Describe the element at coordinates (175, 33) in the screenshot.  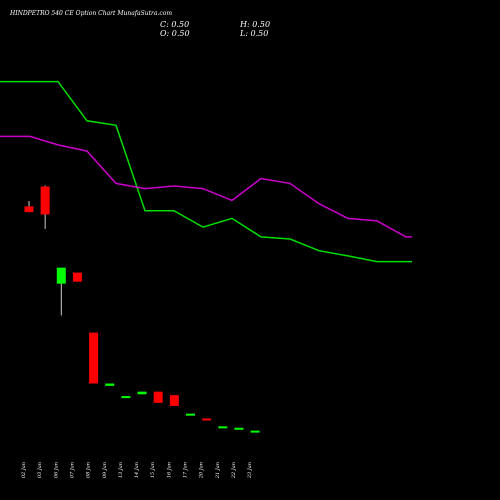
I see `open-value: O: 0.50` at that location.